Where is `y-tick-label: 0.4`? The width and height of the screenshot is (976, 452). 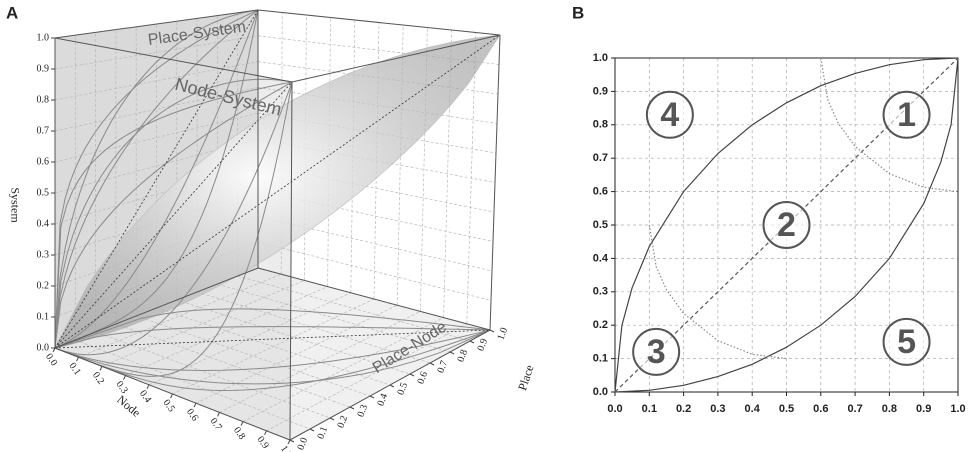 y-tick-label: 0.4 is located at coordinates (383, 400).